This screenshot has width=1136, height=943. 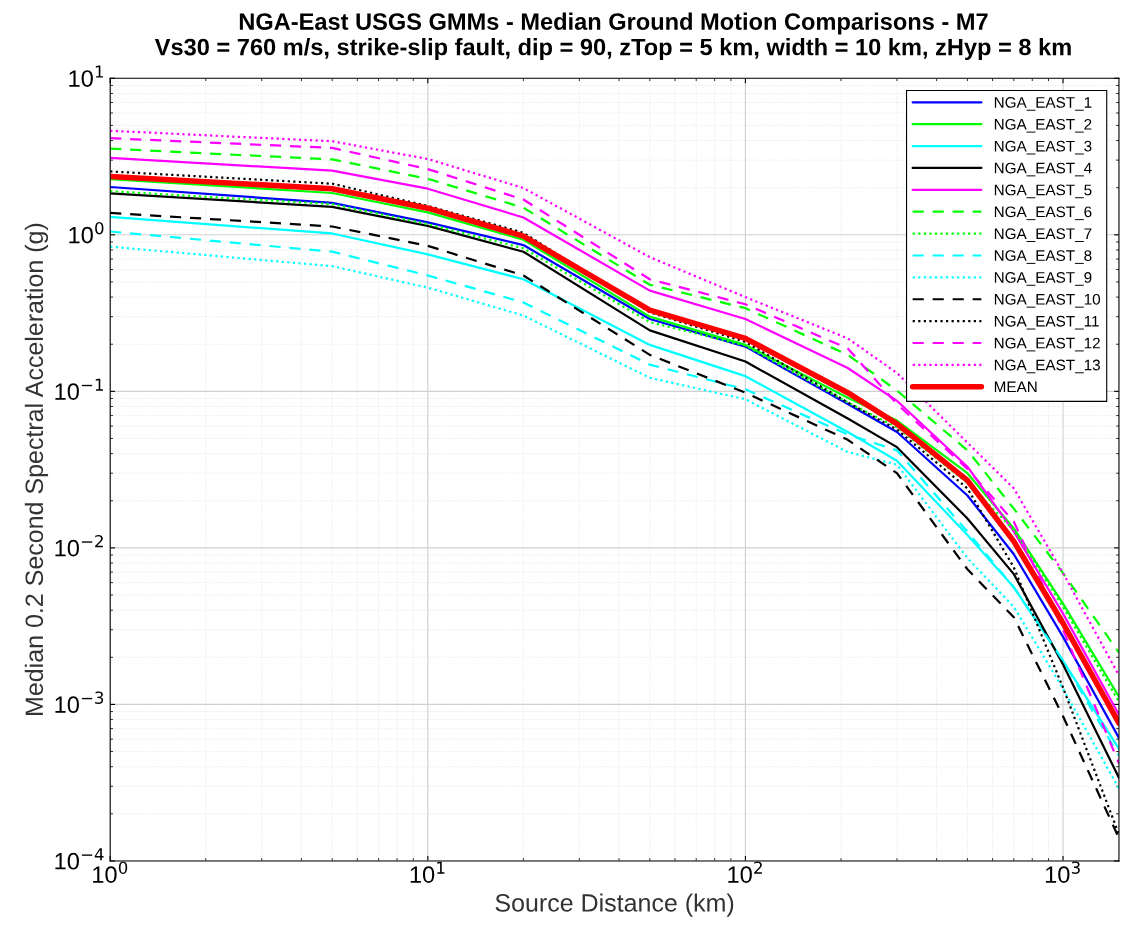 I want to click on x-tick-label: 10$^{3}$, so click(x=1062, y=872).